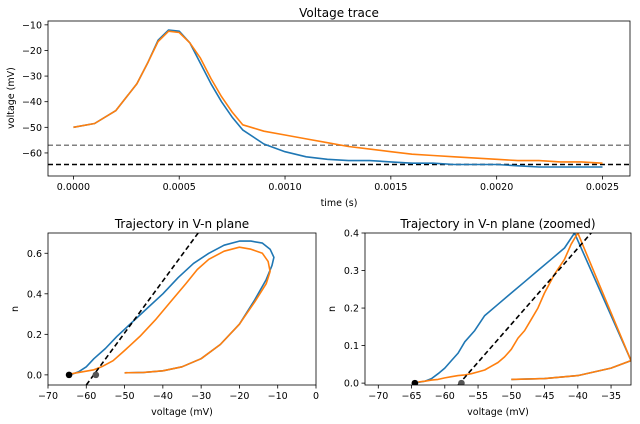 The image size is (640, 424). I want to click on trajectory-zoomed-ytick-label: 0.2, so click(351, 309).